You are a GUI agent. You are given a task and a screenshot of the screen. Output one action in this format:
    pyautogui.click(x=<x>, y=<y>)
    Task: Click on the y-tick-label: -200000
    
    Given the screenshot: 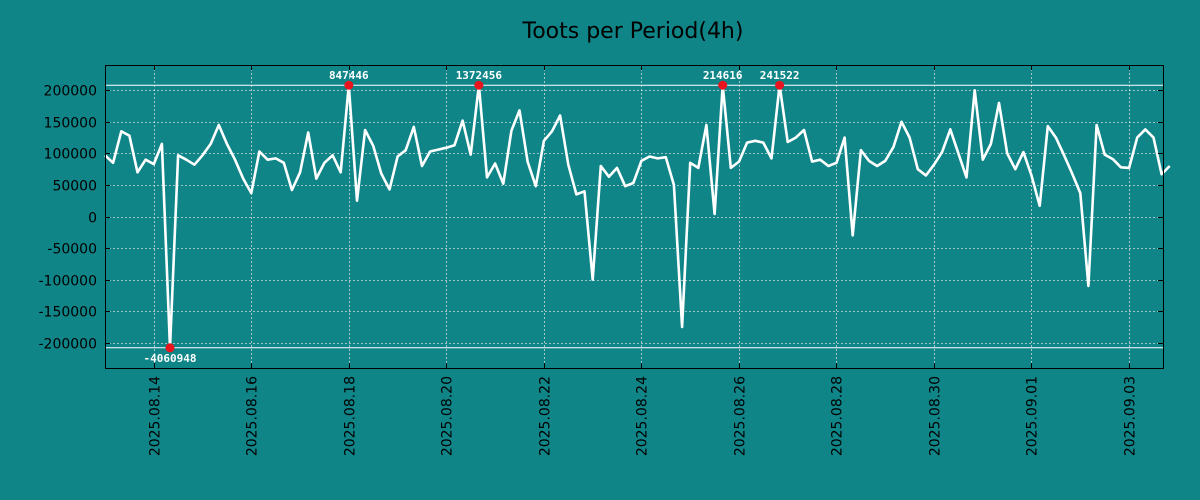 What is the action you would take?
    pyautogui.click(x=68, y=345)
    